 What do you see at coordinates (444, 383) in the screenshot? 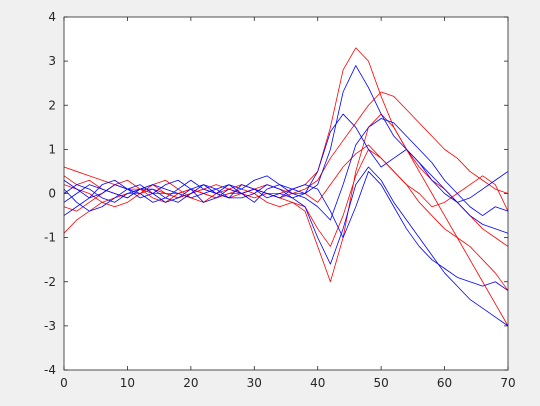
I see `x-tick-label: 60` at bounding box center [444, 383].